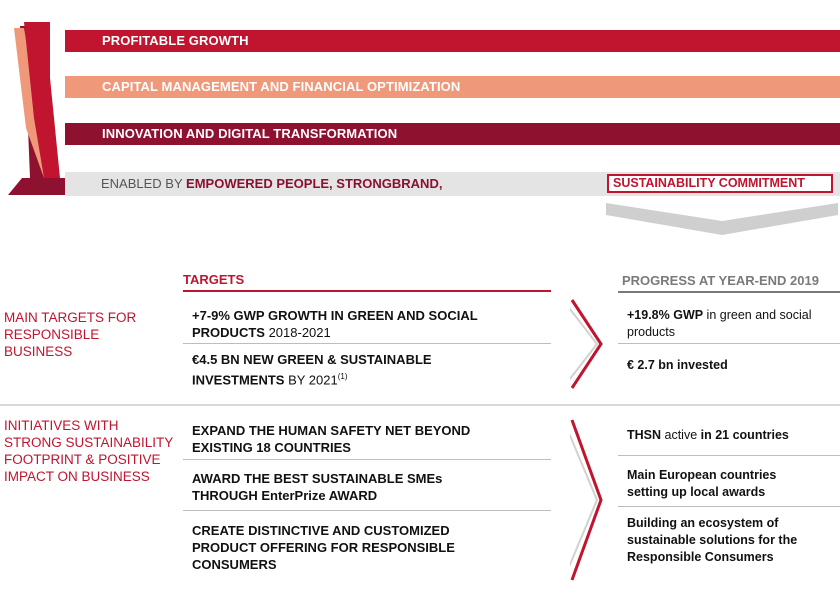  Describe the element at coordinates (342, 376) in the screenshot. I see `footnote-marker: (1)` at that location.